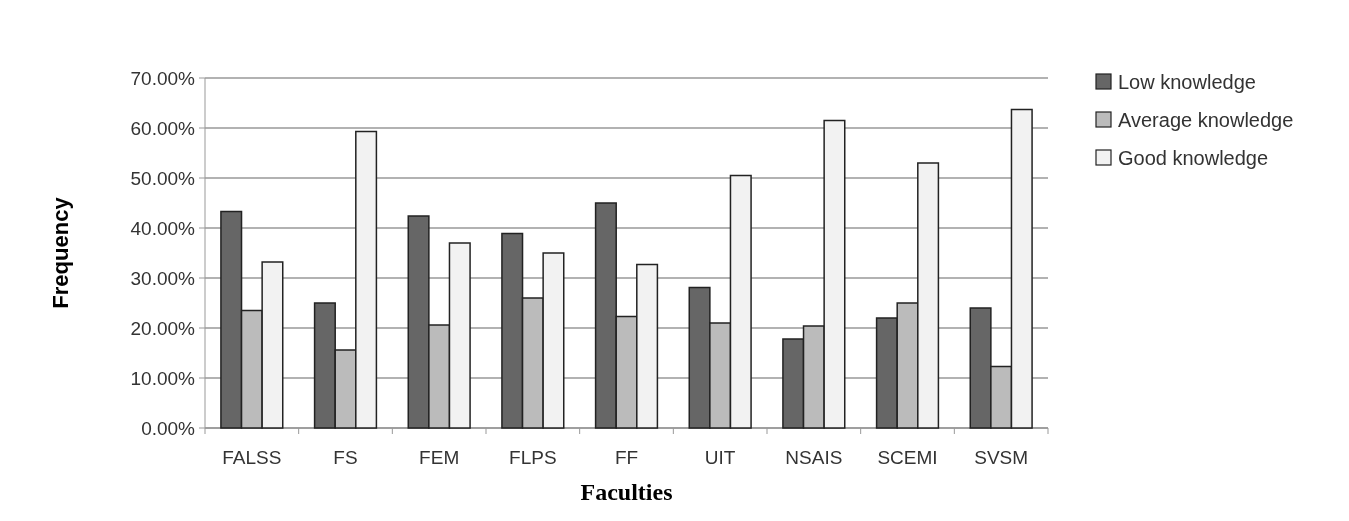  What do you see at coordinates (1187, 82) in the screenshot?
I see `legend-label: Low knowledge` at bounding box center [1187, 82].